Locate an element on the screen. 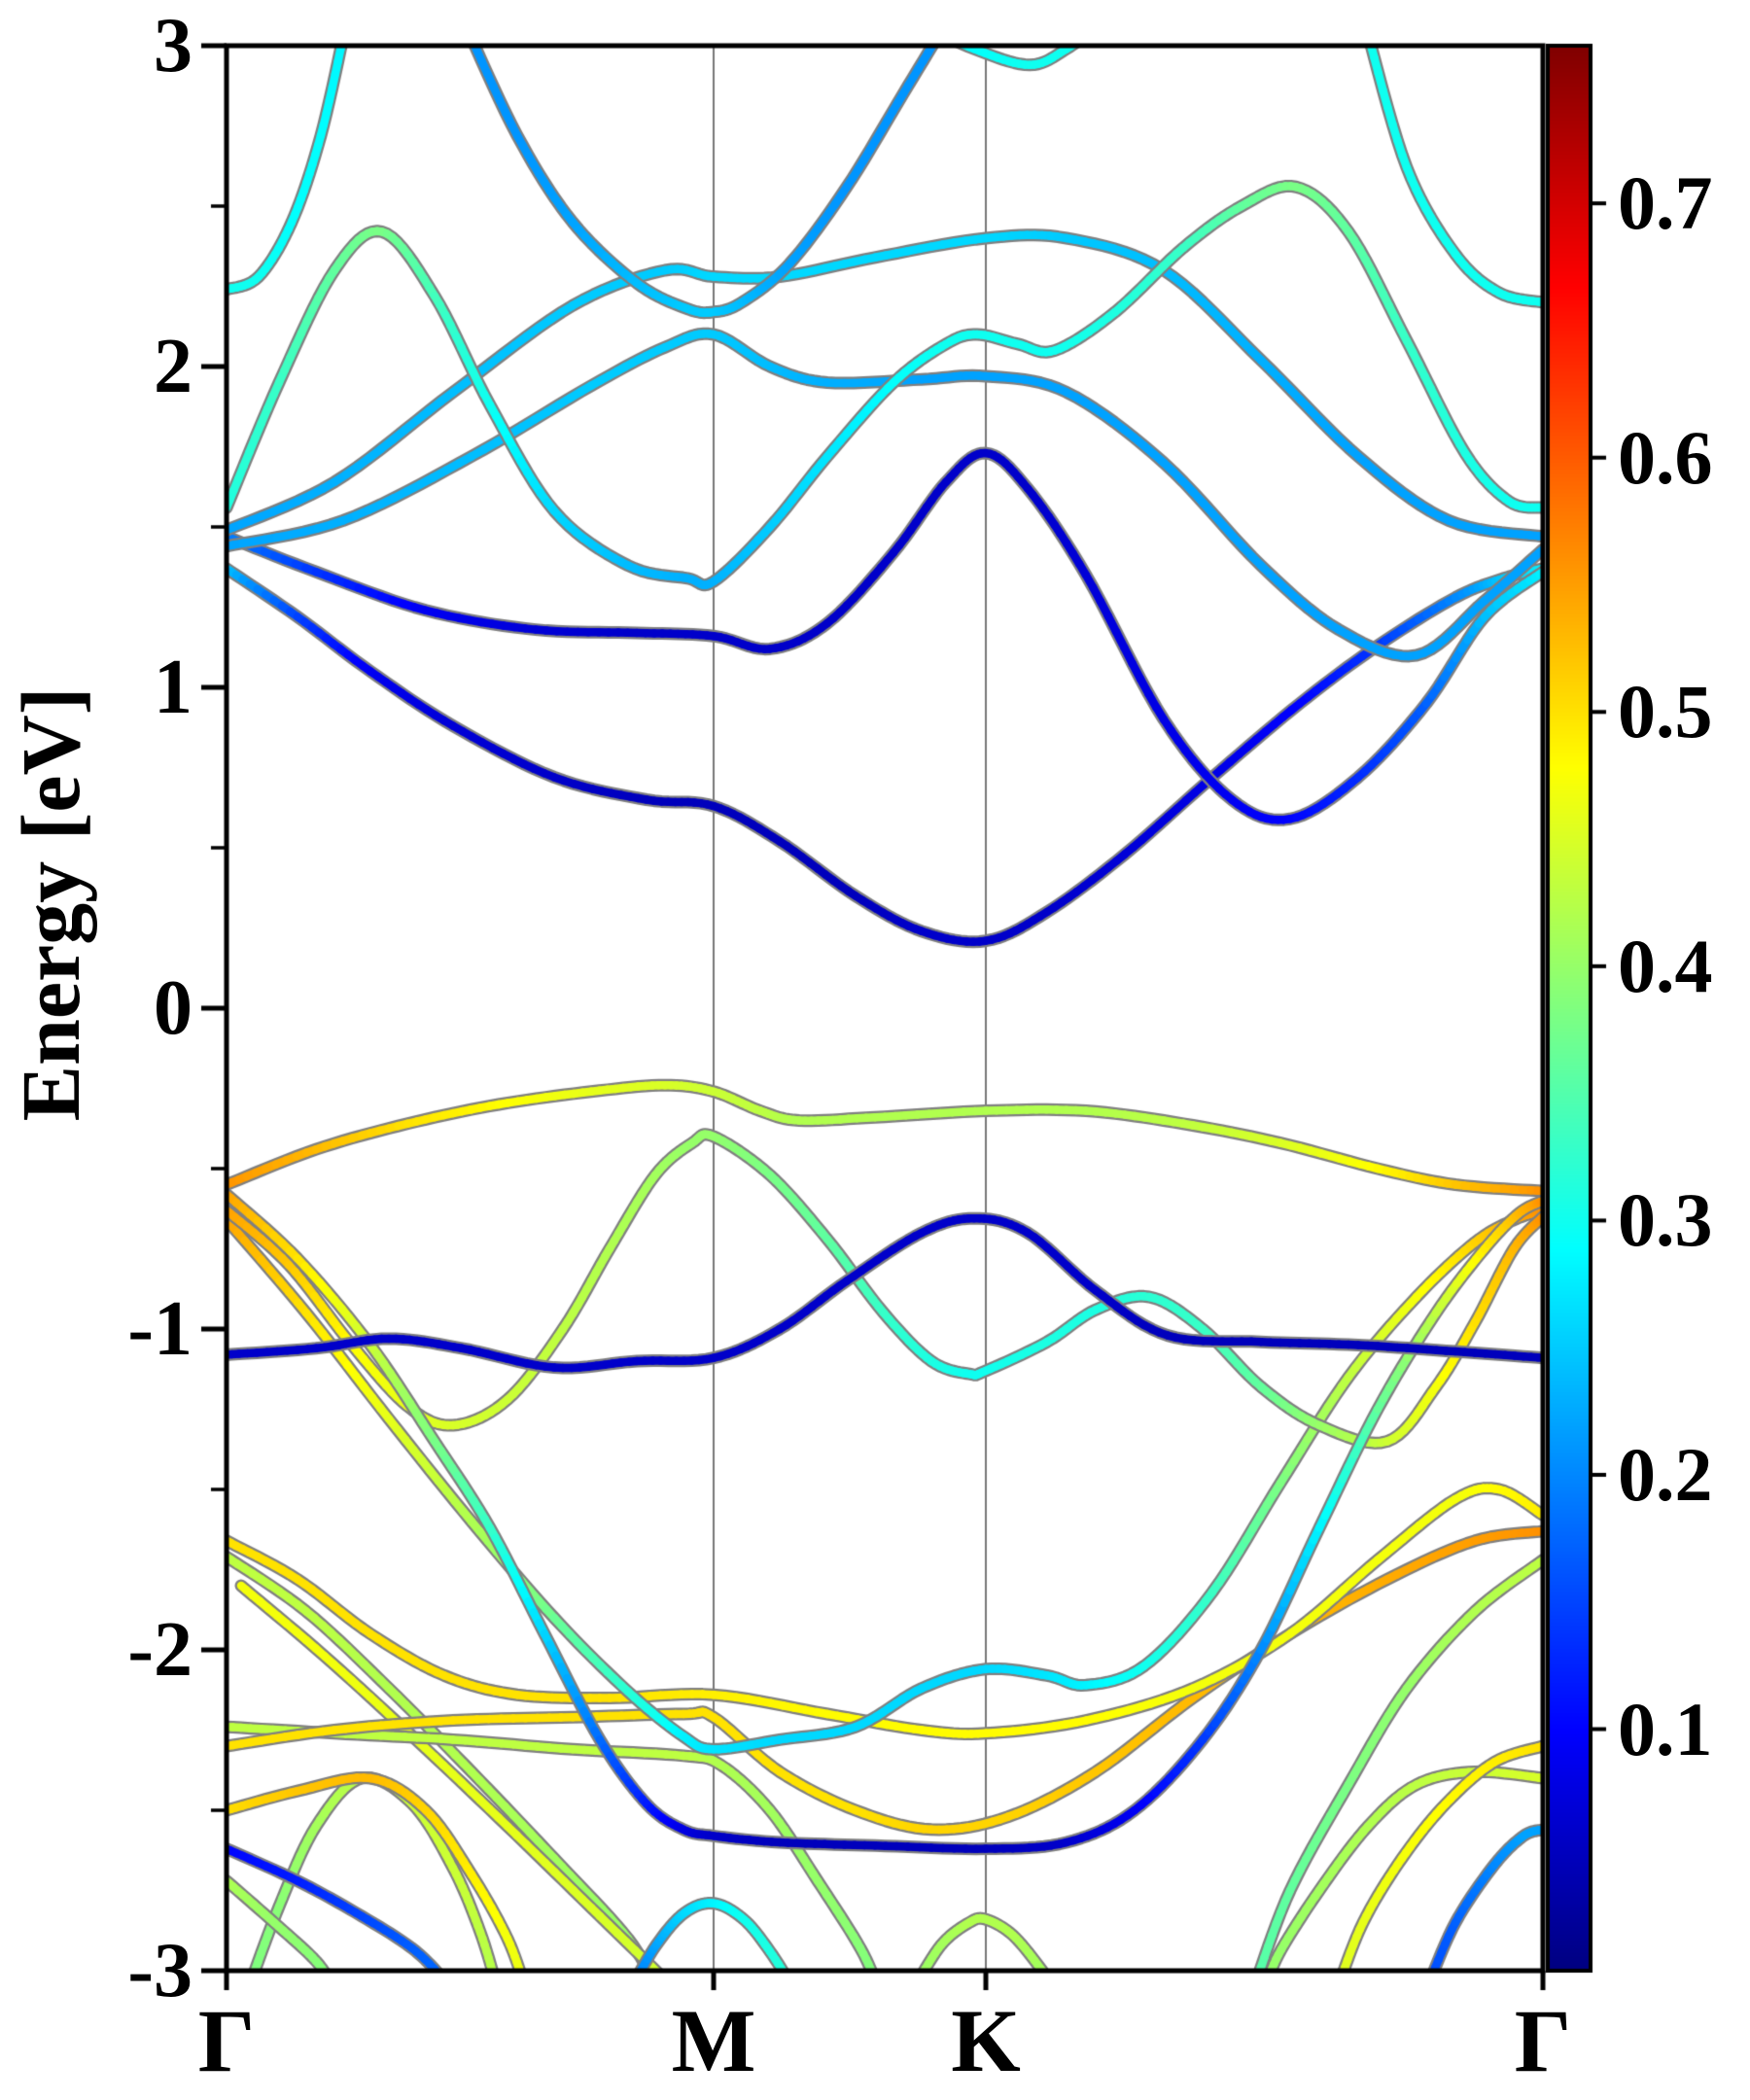 This screenshot has width=1750, height=2100. colorbar-tick-label-0.1: 0.1 is located at coordinates (1665, 1728).